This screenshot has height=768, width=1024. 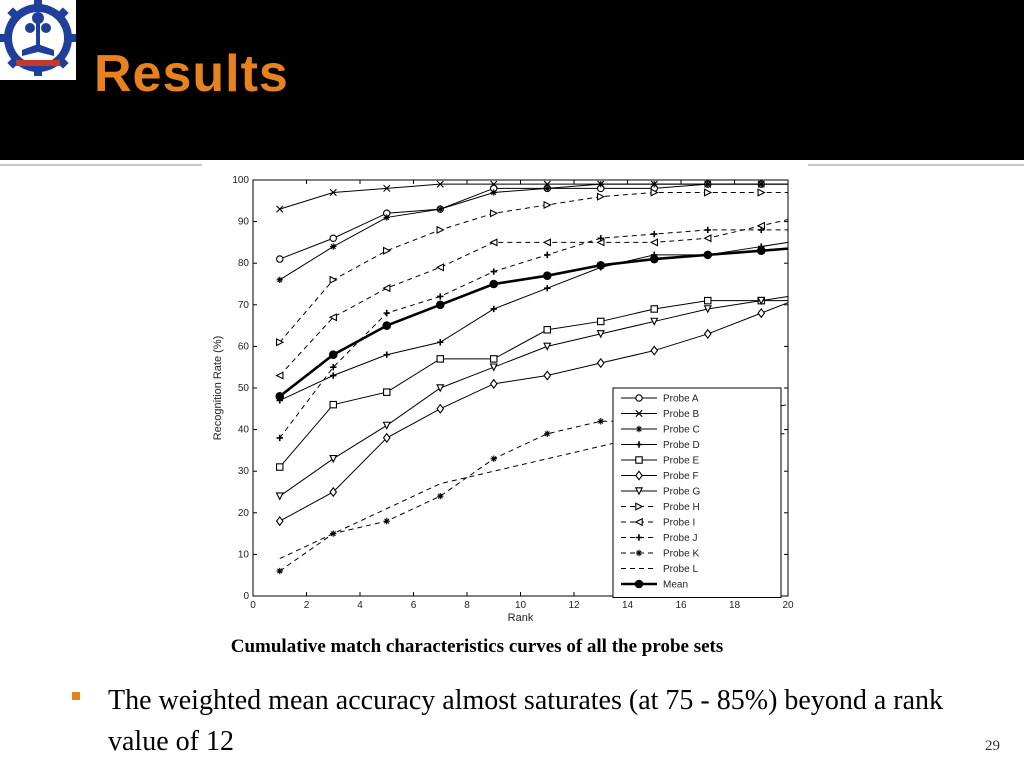 What do you see at coordinates (360, 605) in the screenshot?
I see `x-tick-label: 4` at bounding box center [360, 605].